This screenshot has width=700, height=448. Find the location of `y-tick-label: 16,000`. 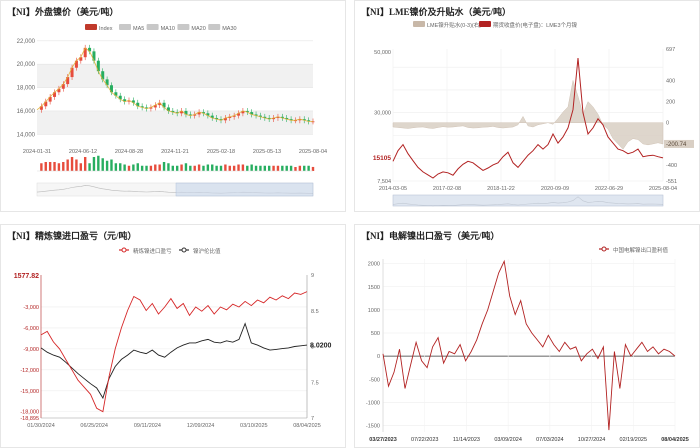

y-tick-label: 16,000 is located at coordinates (26, 112).